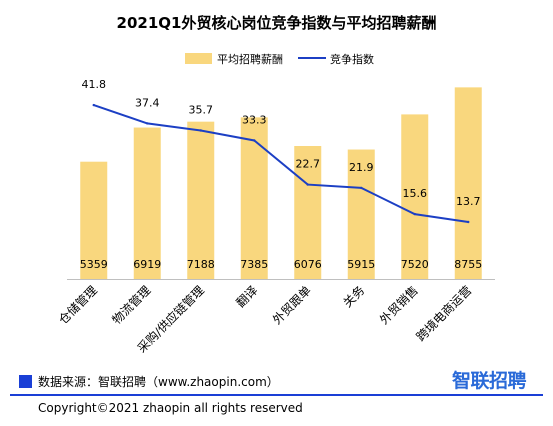  Describe the element at coordinates (131, 305) in the screenshot. I see `x-tick-label: 物流管理` at that location.